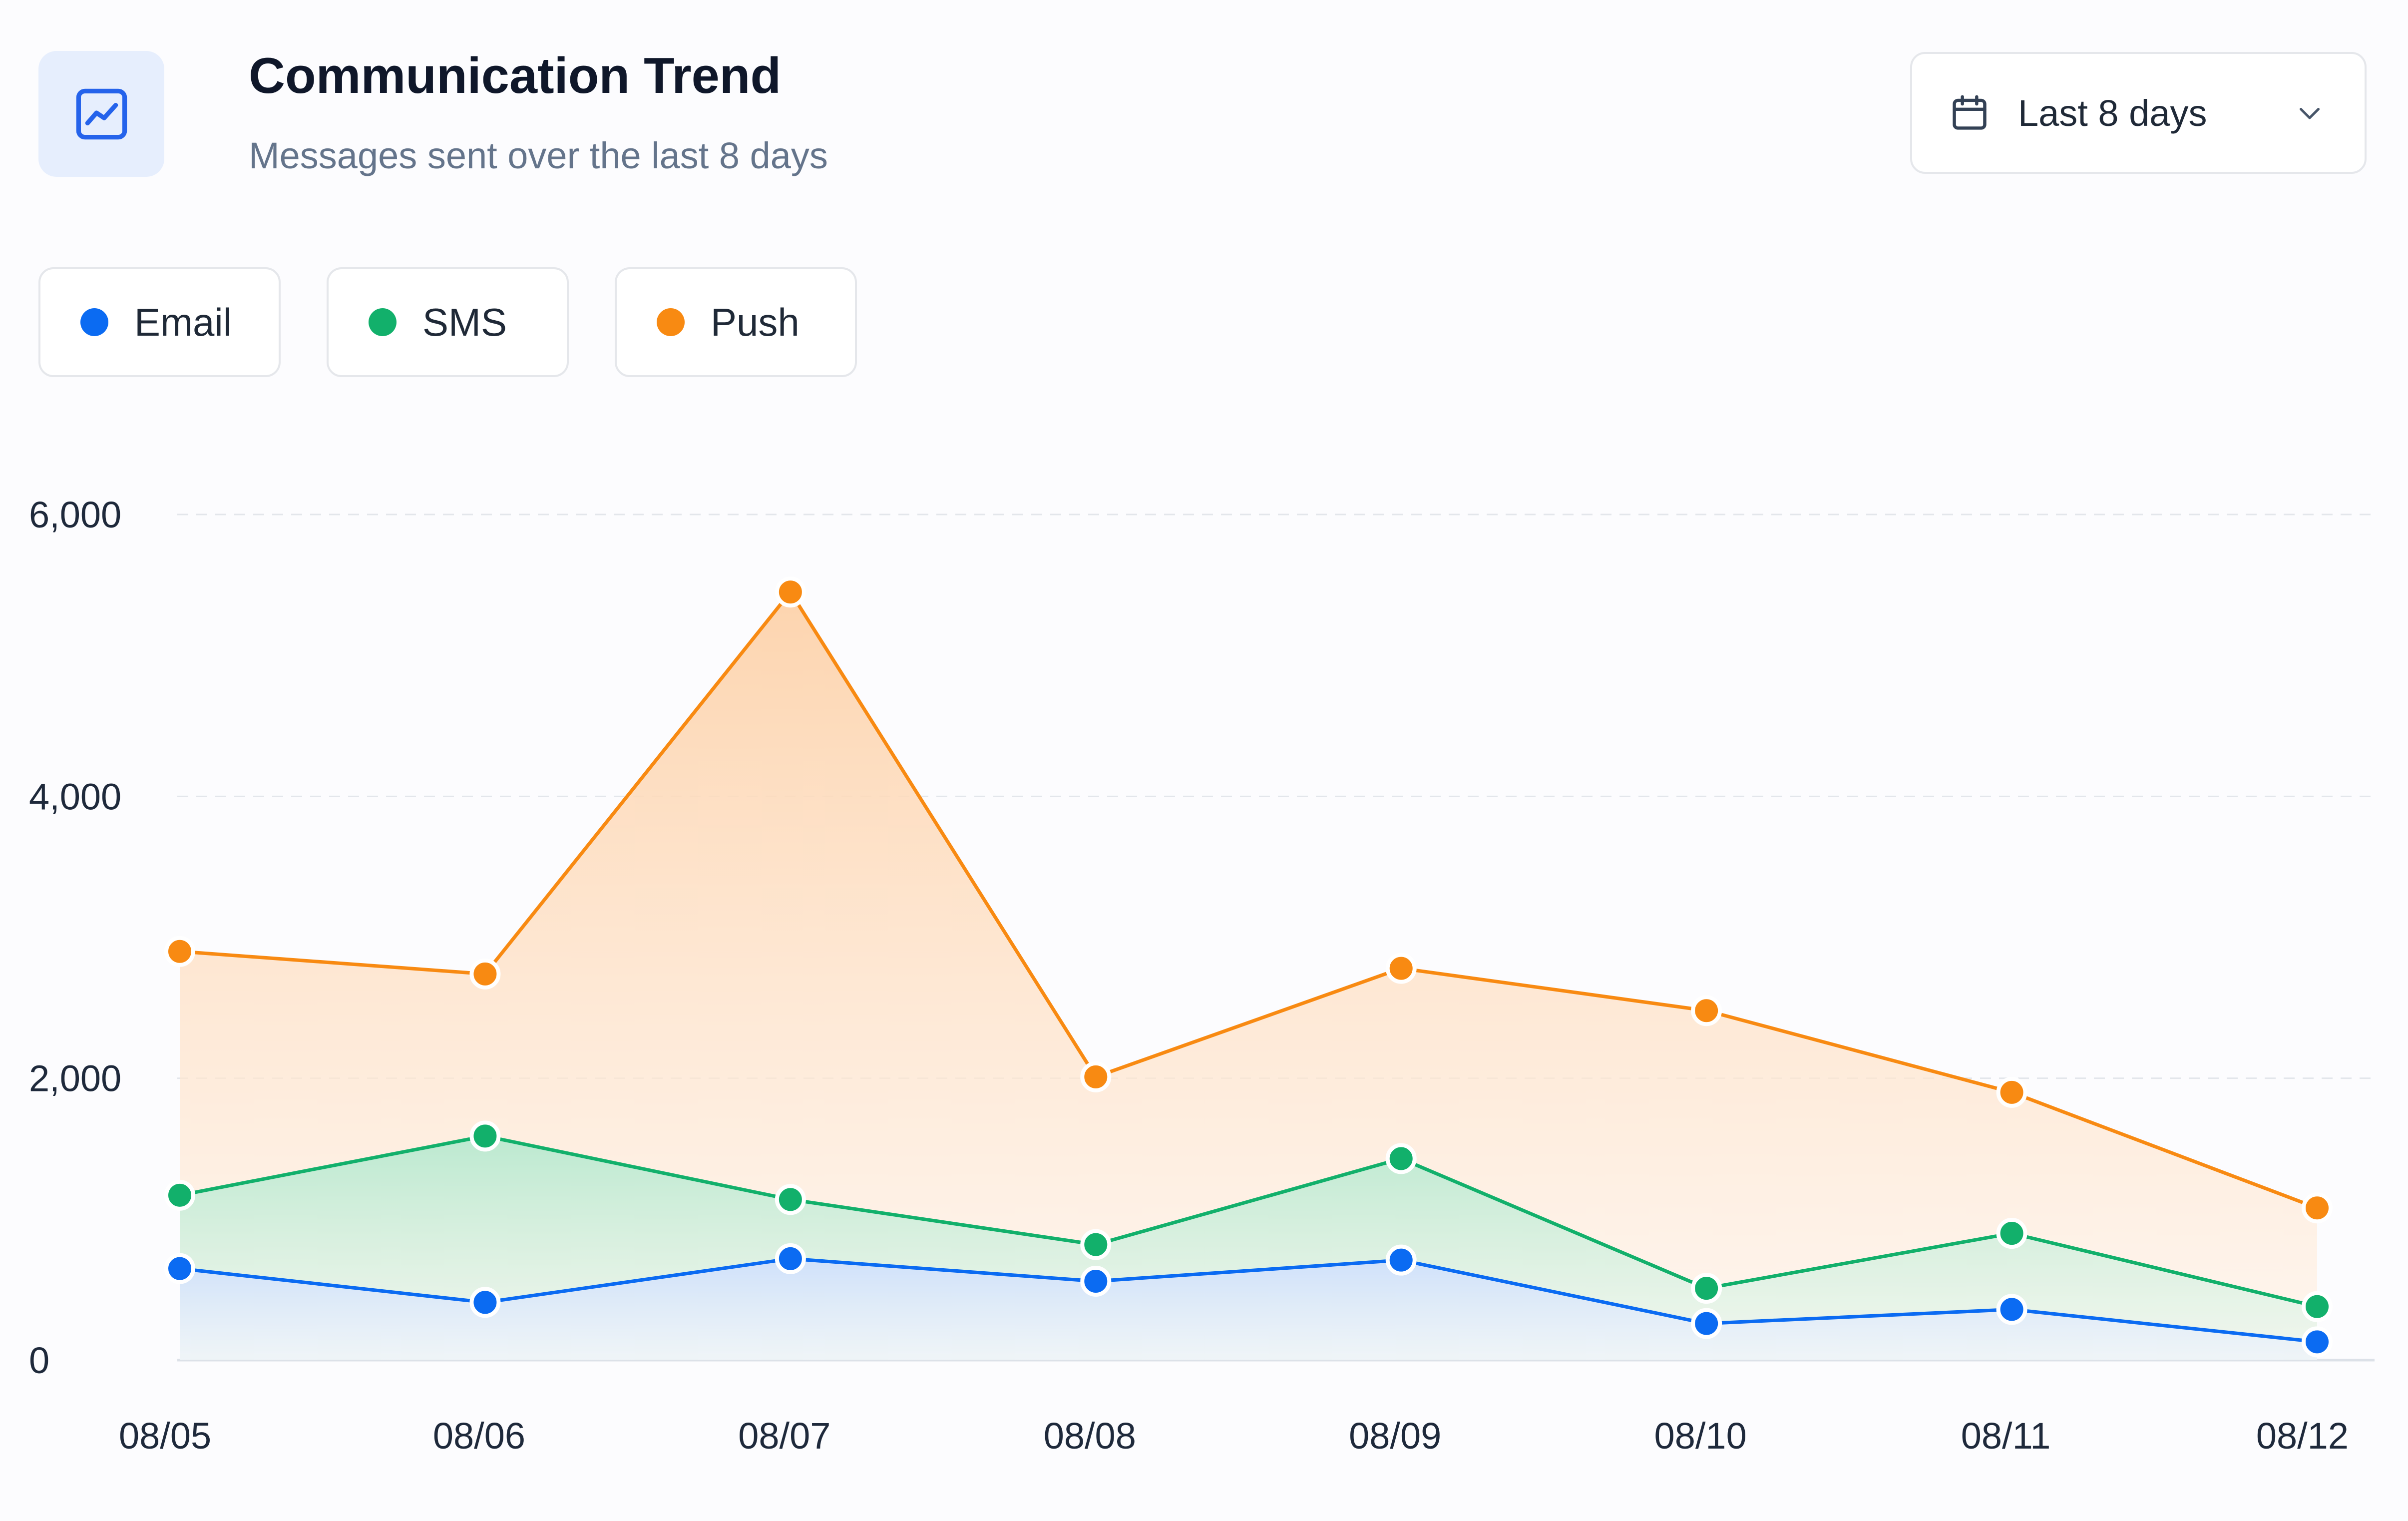 Image resolution: width=2408 pixels, height=1521 pixels. What do you see at coordinates (784, 1436) in the screenshot?
I see `x-tick-label: 08/07` at bounding box center [784, 1436].